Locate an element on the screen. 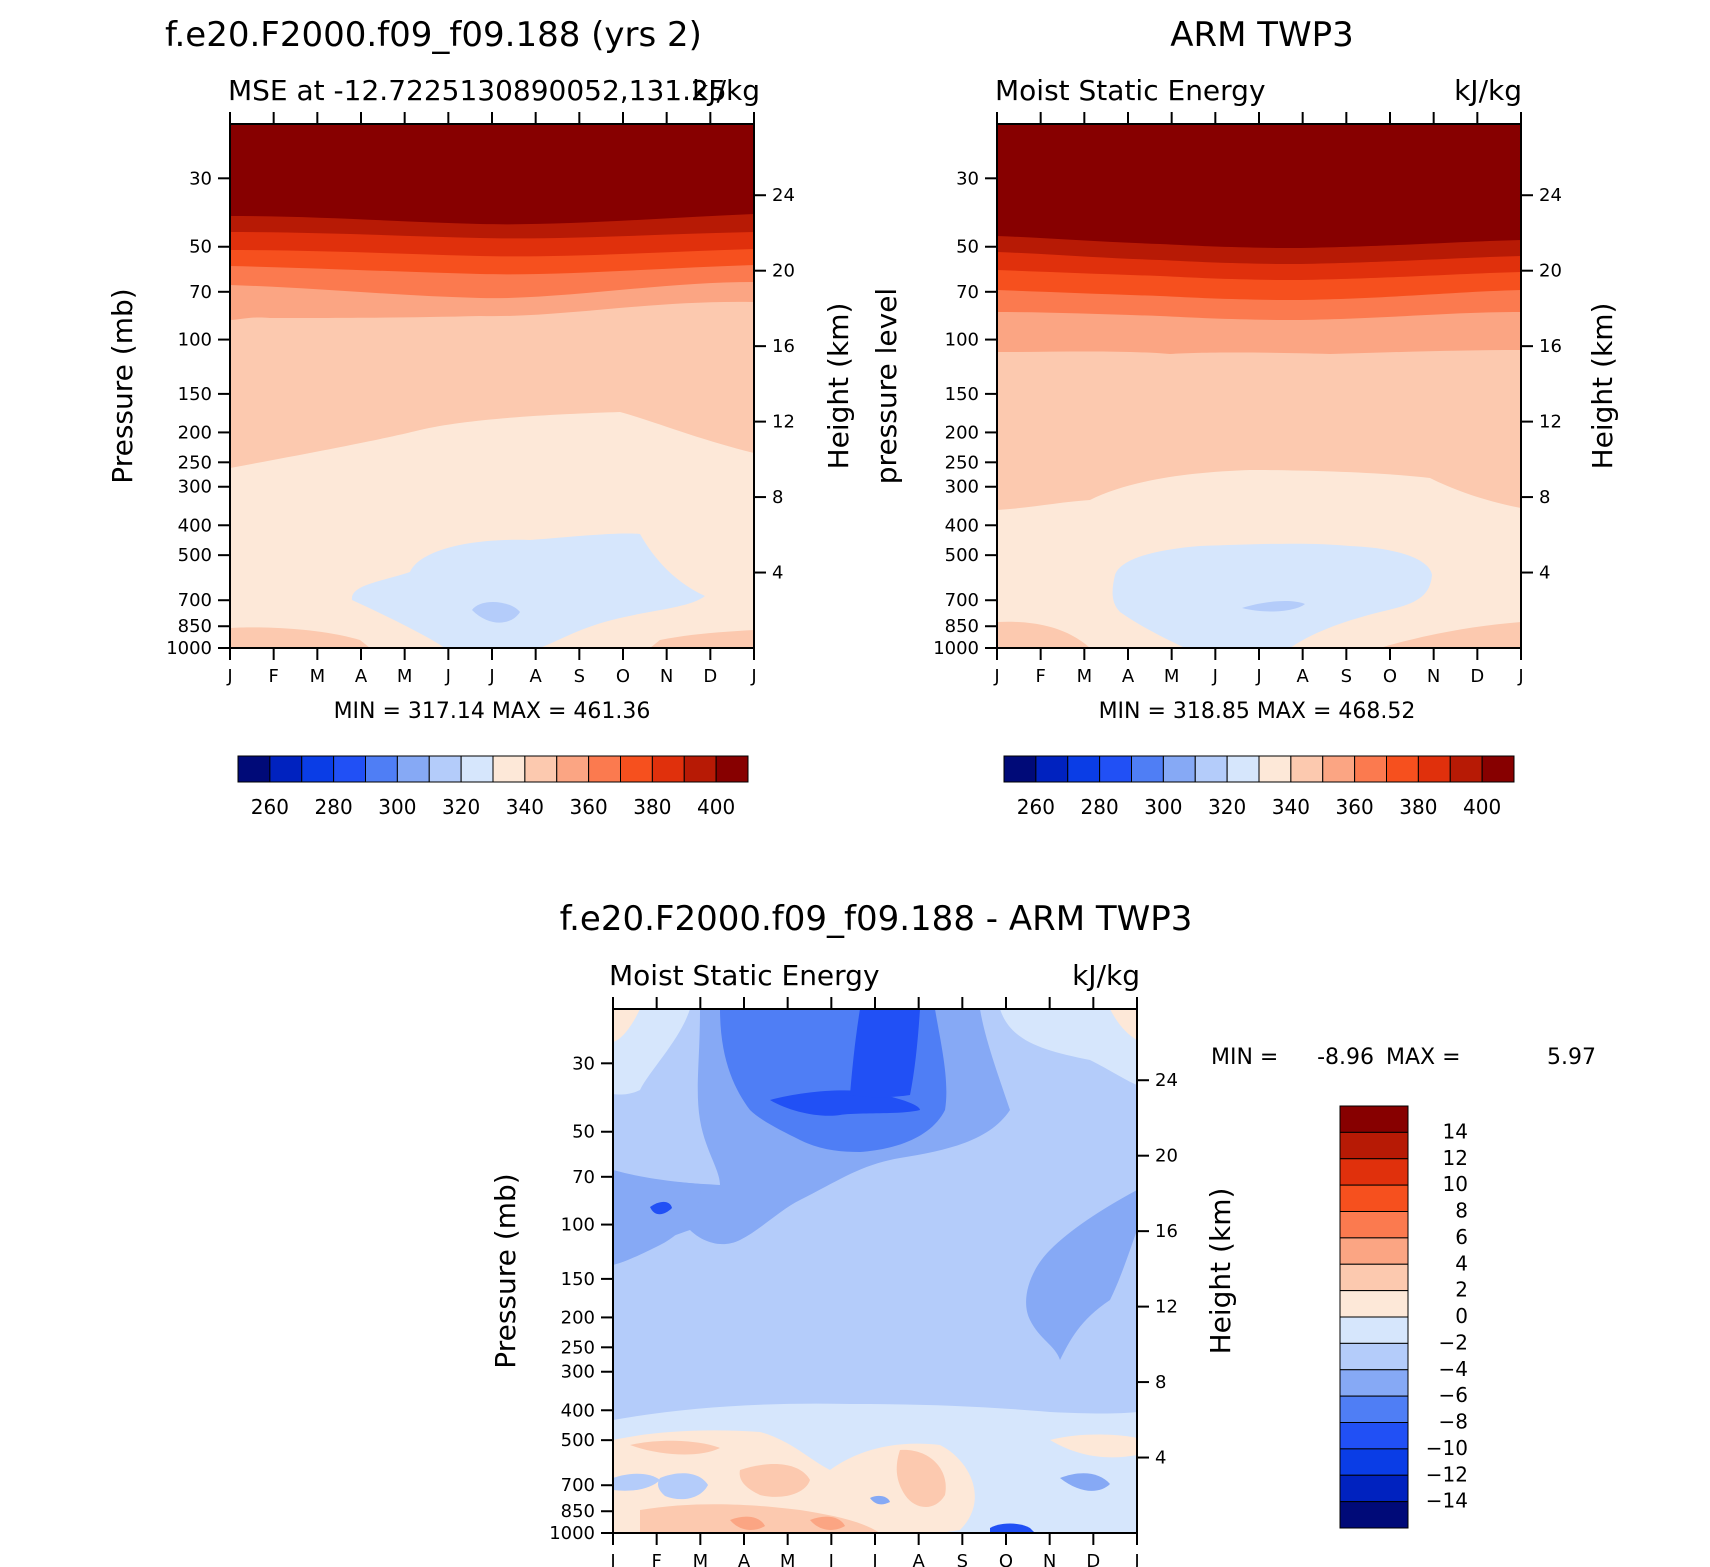  height-tick-label: 12 is located at coordinates (783, 422).